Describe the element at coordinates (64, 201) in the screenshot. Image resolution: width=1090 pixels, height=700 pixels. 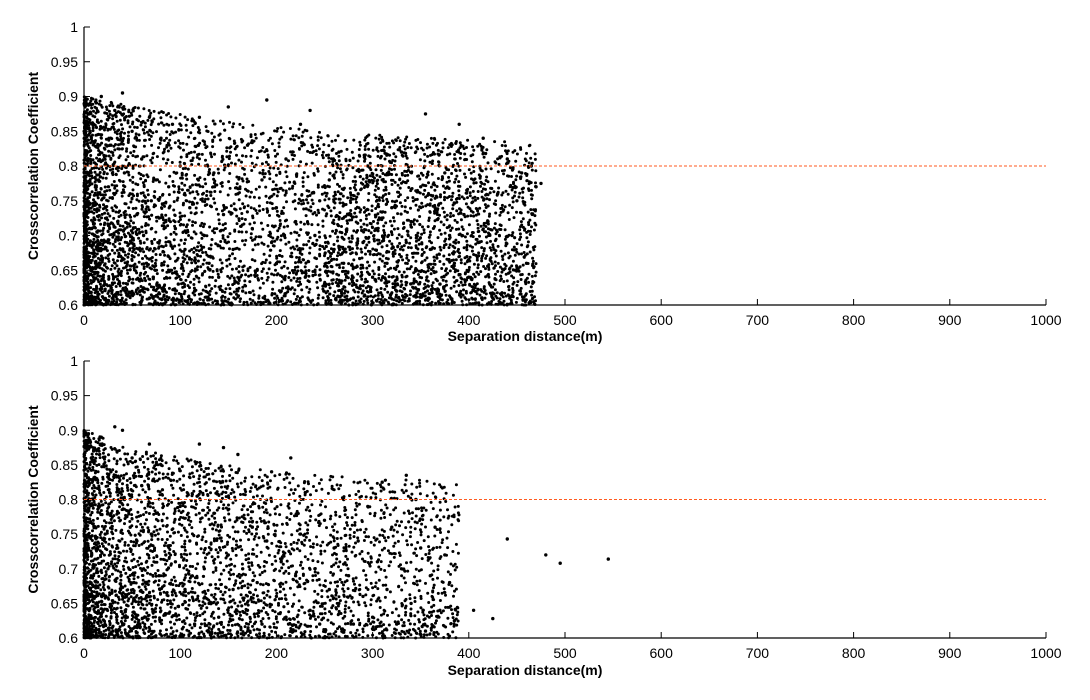
I see `y-tick-label: 0.75` at that location.